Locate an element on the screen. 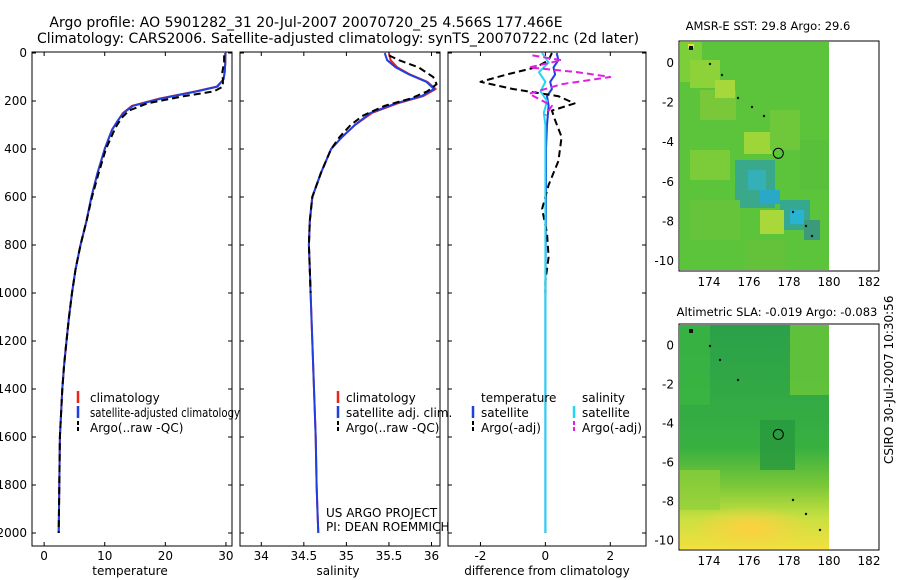  project-pi: PI: DEAN ROEMMICH is located at coordinates (387, 527).